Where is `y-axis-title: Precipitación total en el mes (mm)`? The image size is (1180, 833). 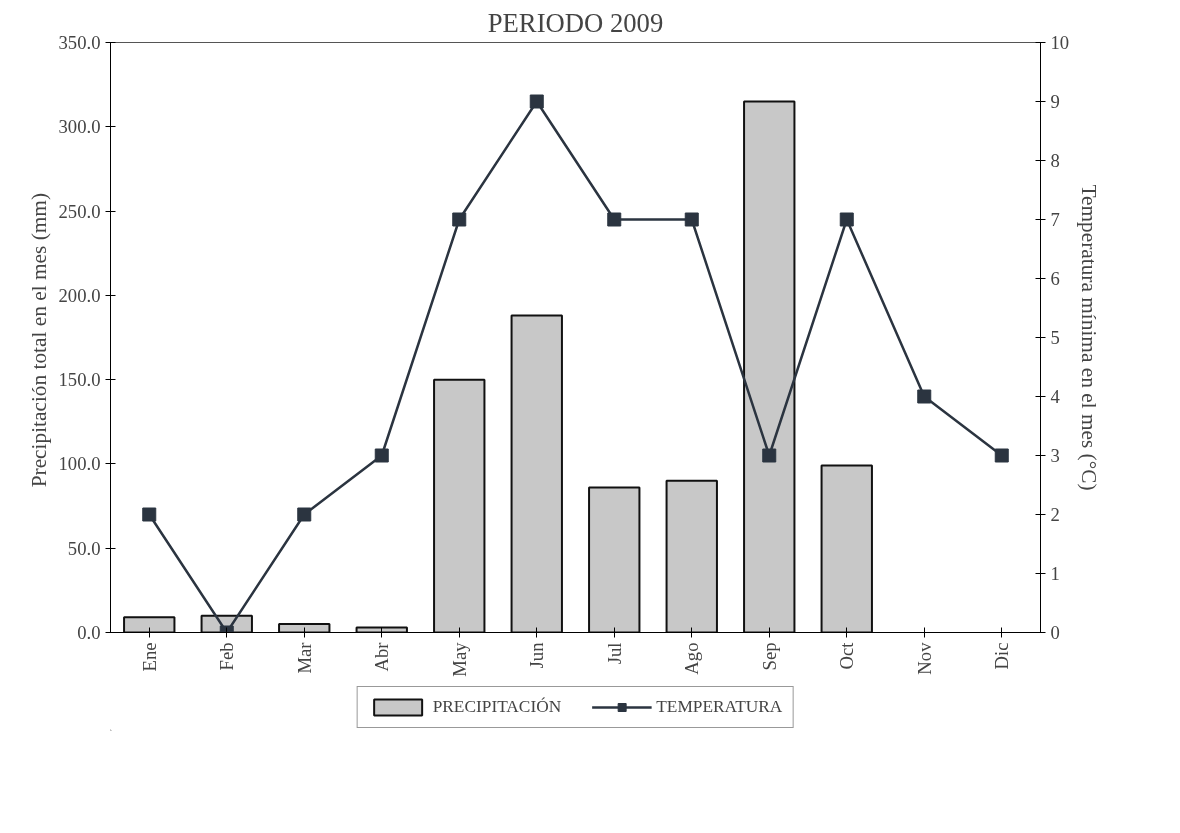
y-axis-title: Precipitación total en el mes (mm) is located at coordinates (38, 340).